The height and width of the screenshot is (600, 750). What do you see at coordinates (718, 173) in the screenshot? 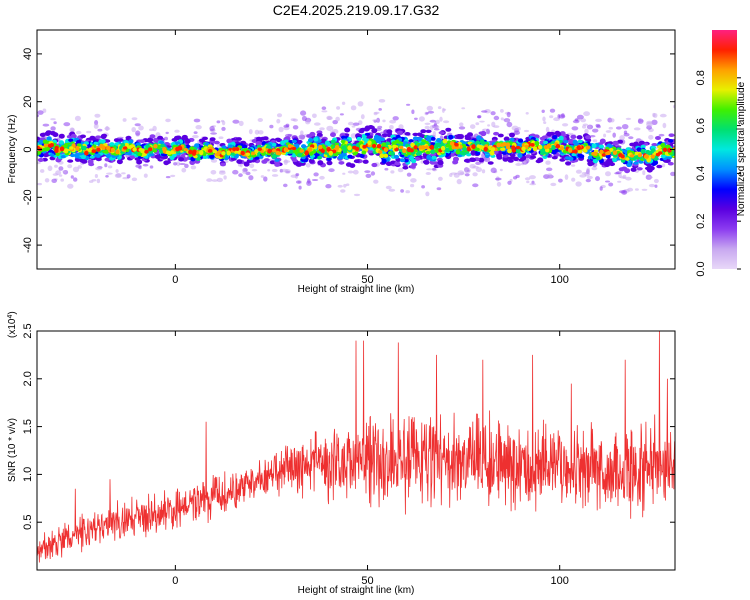
I see `colorbar-ticks: 0.0 0.2 0.4 0.6 0.8` at bounding box center [718, 173].